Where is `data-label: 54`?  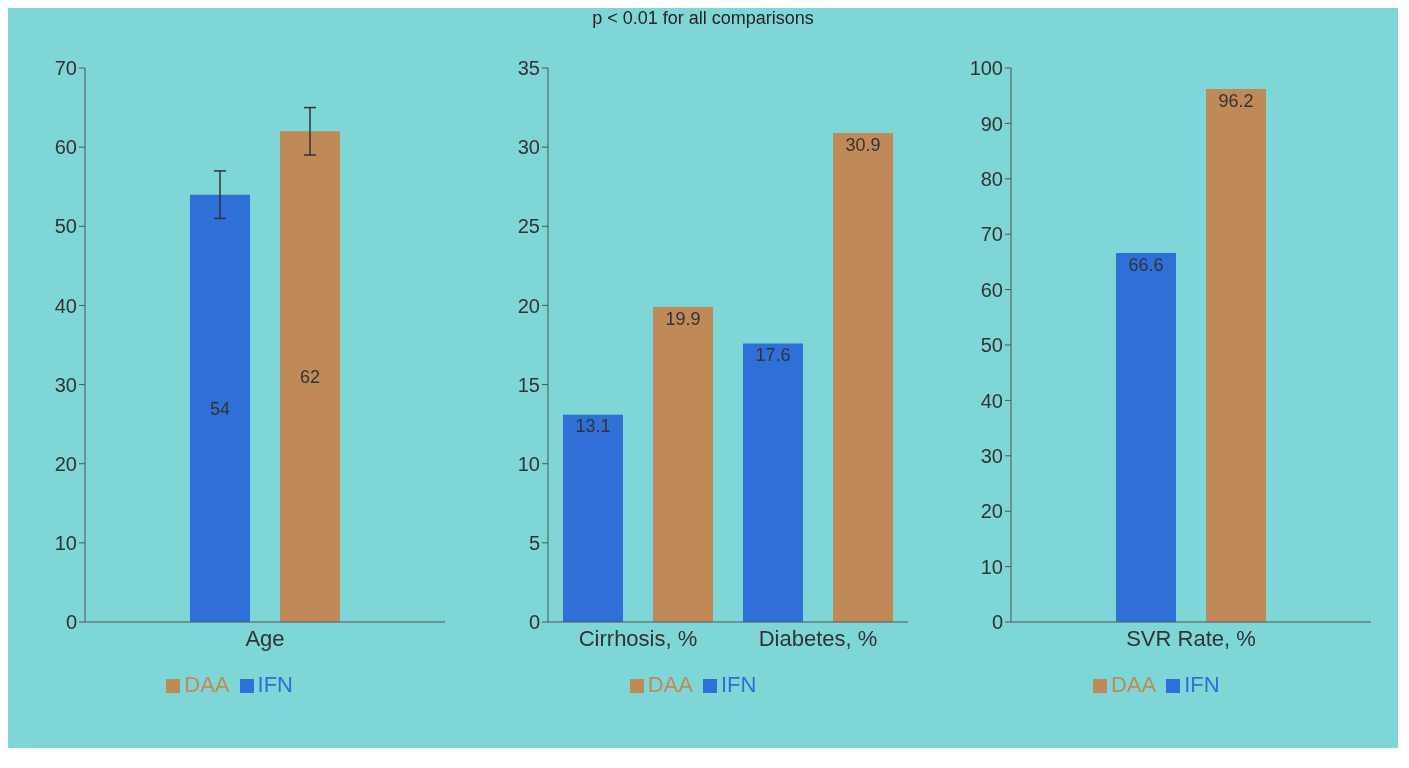 data-label: 54 is located at coordinates (219, 408).